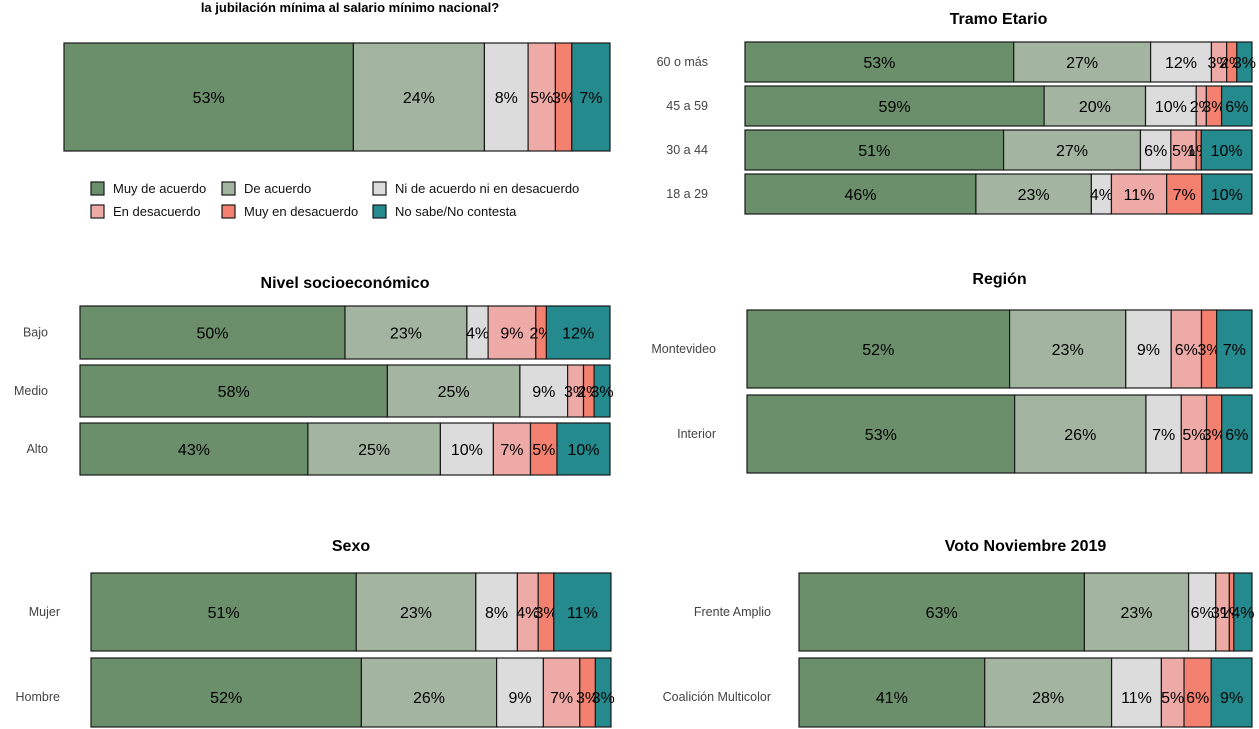  I want to click on row-label: Frente Amplio, so click(732, 612).